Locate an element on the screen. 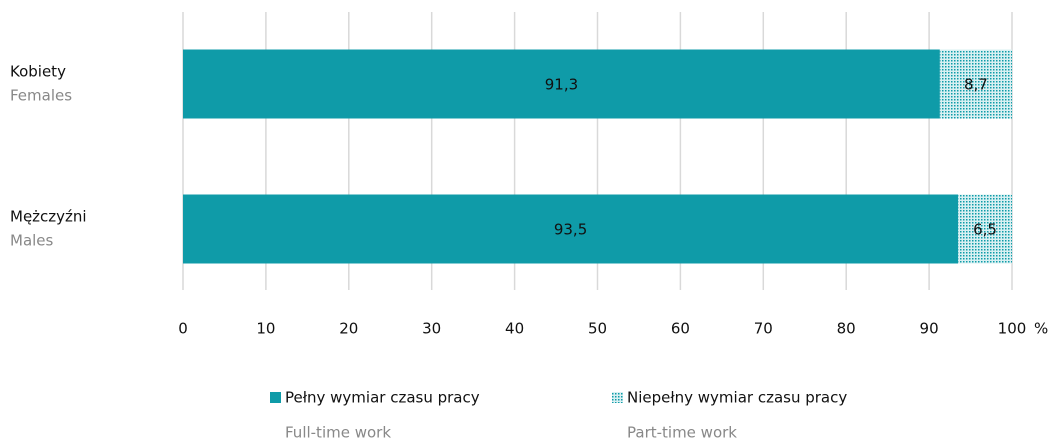  x-tick-label: 90 is located at coordinates (929, 329).